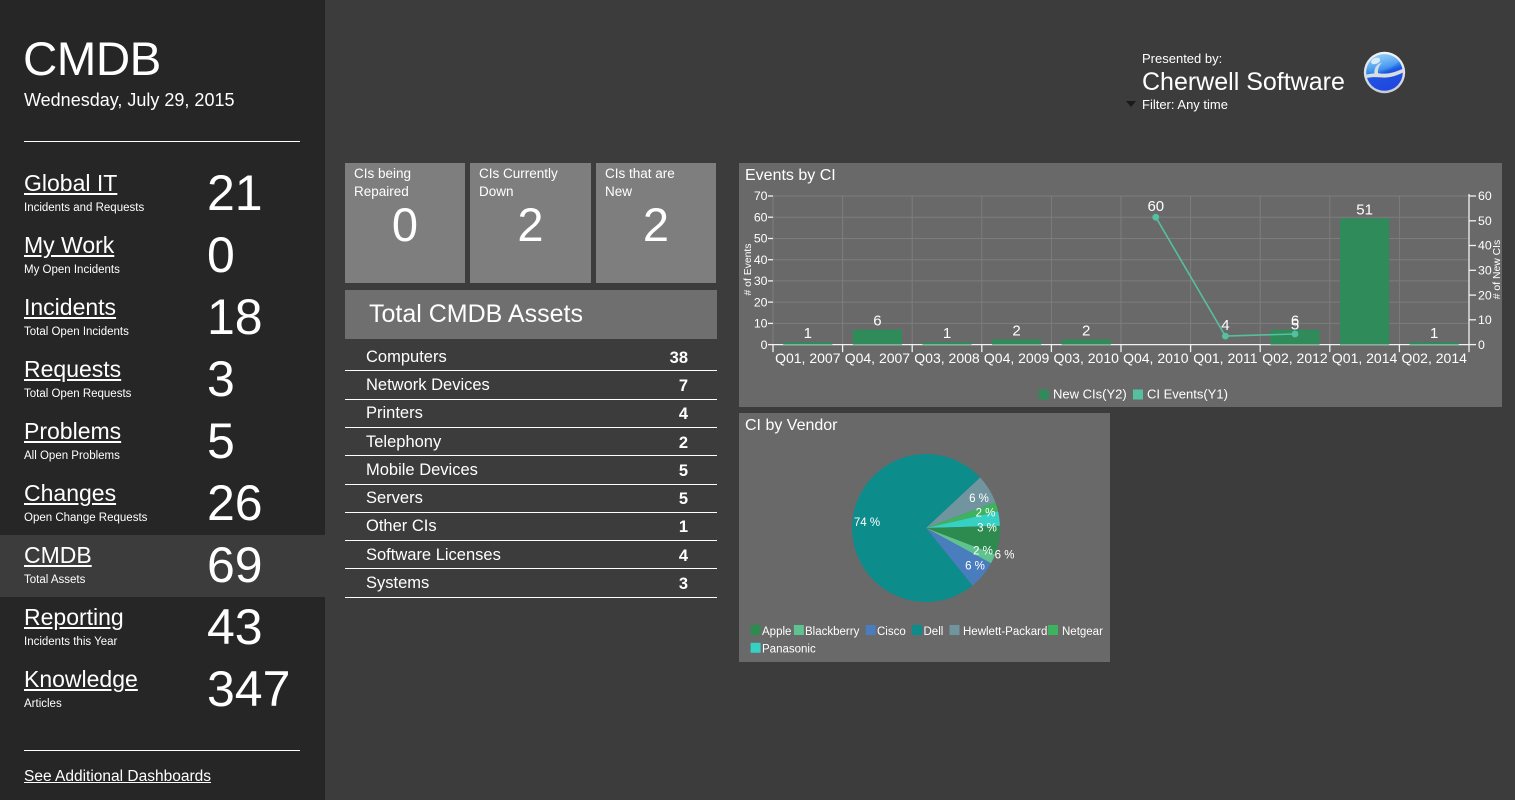 Image resolution: width=1515 pixels, height=800 pixels. I want to click on svg-text: Q04, 2010, so click(1156, 358).